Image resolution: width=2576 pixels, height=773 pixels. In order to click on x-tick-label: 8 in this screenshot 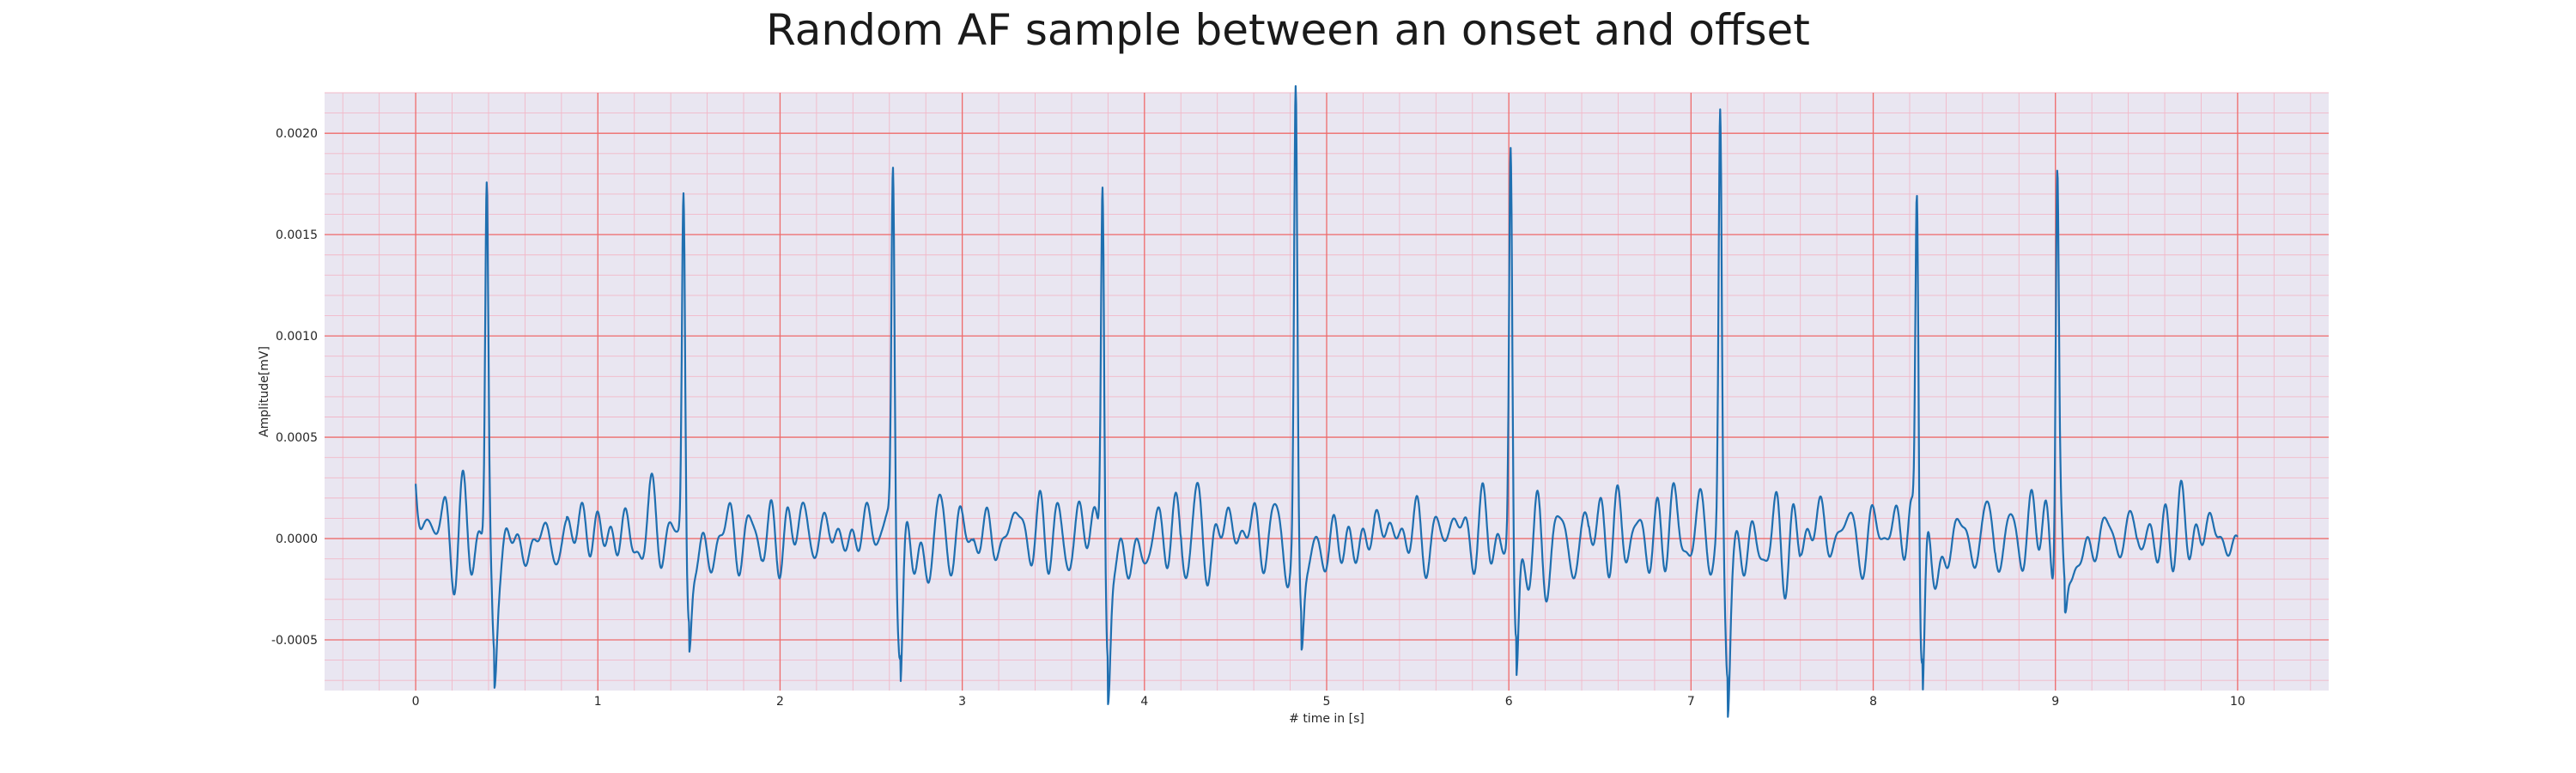, I will do `click(1873, 702)`.